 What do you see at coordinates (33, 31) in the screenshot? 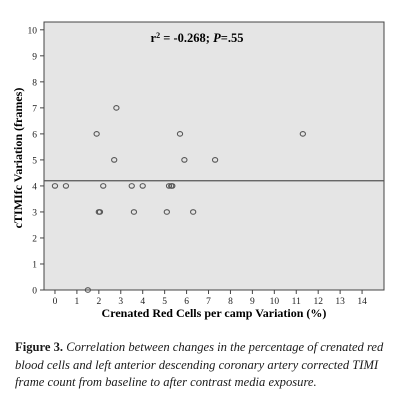
I see `y-tick-label: 10` at bounding box center [33, 31].